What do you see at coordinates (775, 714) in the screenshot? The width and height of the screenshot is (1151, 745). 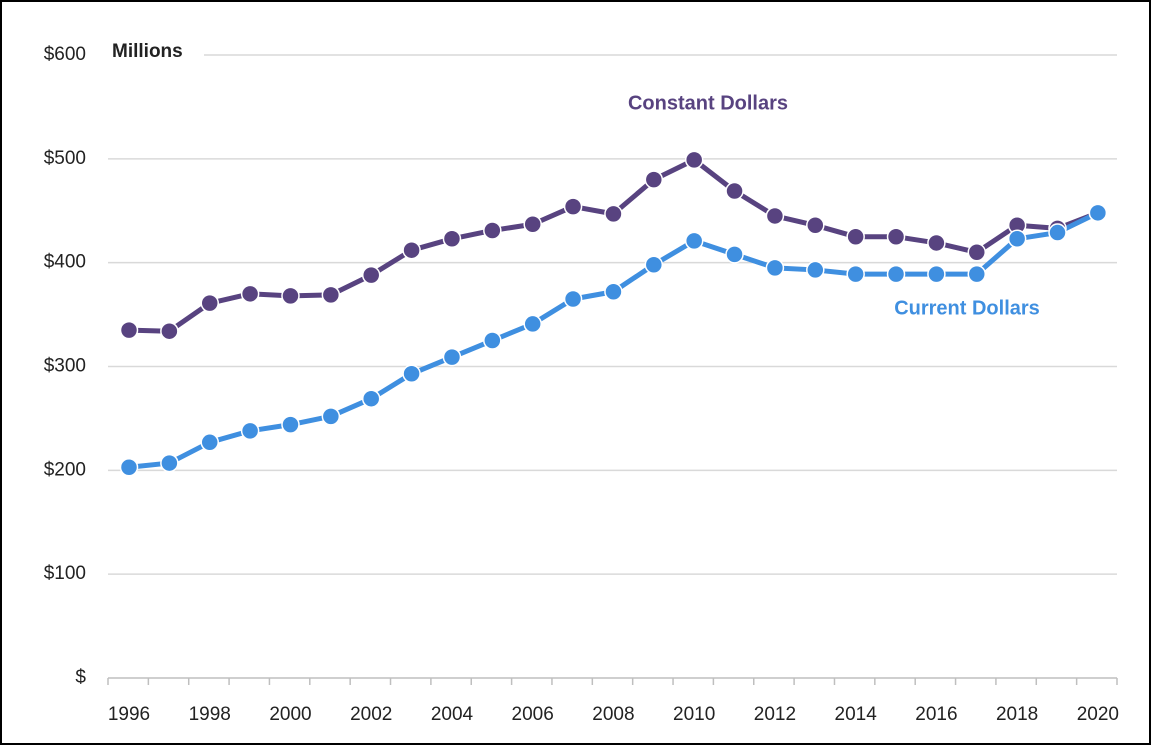 I see `x-tick-label: 2012` at bounding box center [775, 714].